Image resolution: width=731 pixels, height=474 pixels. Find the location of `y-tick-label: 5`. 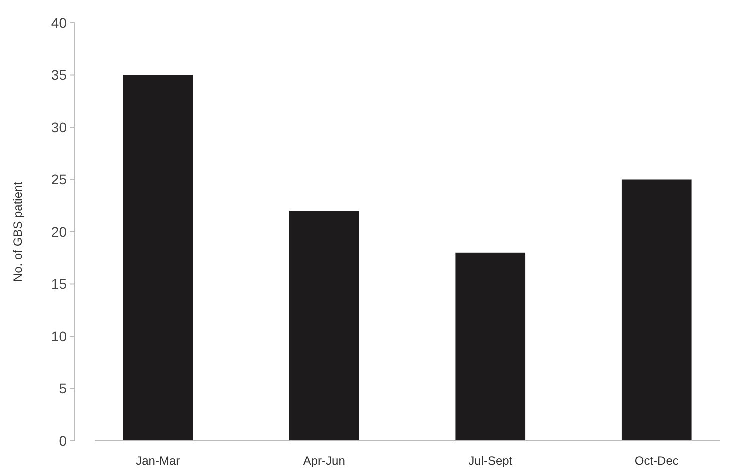

y-tick-label: 5 is located at coordinates (63, 388).